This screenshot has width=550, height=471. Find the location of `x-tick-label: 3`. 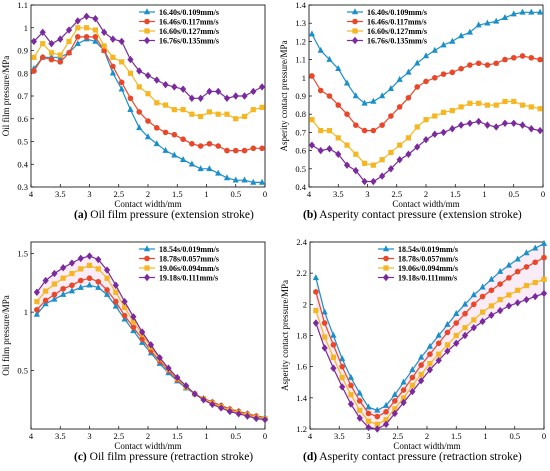

x-tick-label: 3 is located at coordinates (89, 194).